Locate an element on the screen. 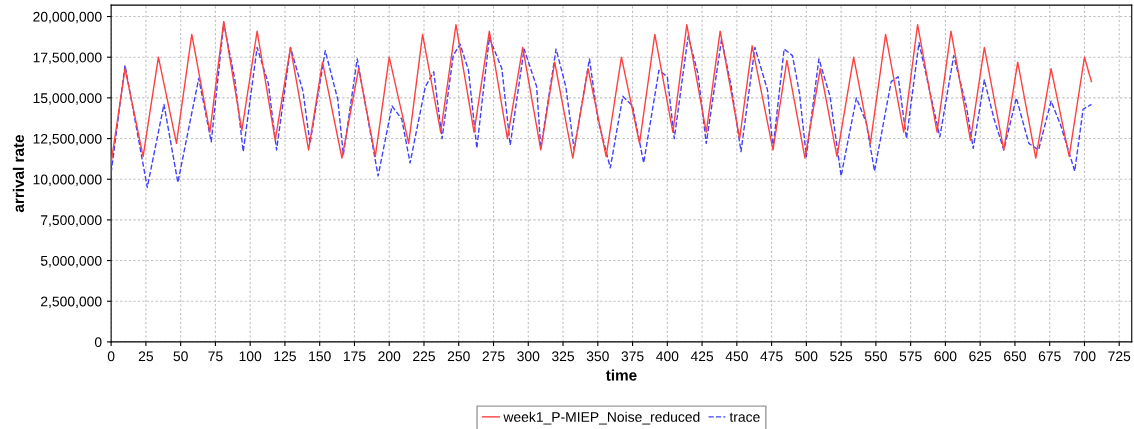  x-tick-label: 375 is located at coordinates (632, 356).